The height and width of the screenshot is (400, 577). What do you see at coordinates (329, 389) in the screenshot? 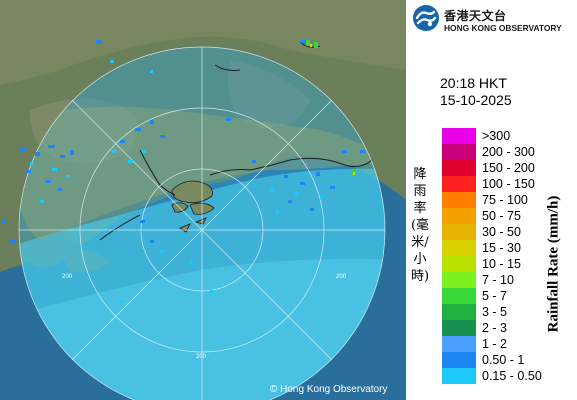
I see `copyright-notice: © Hong Kong Observatory` at bounding box center [329, 389].